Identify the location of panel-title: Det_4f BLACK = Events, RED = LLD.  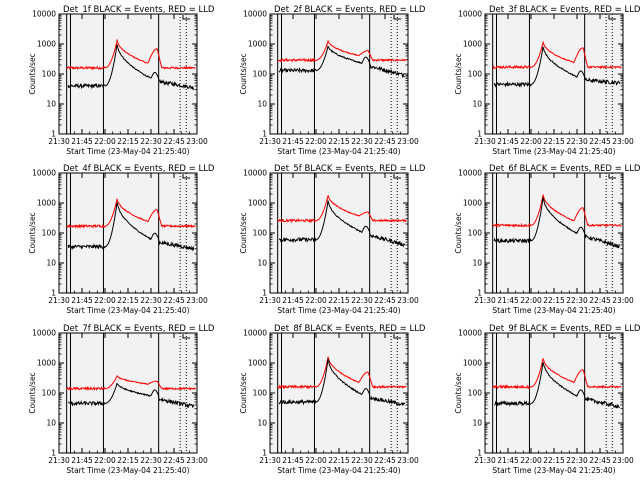
(139, 169).